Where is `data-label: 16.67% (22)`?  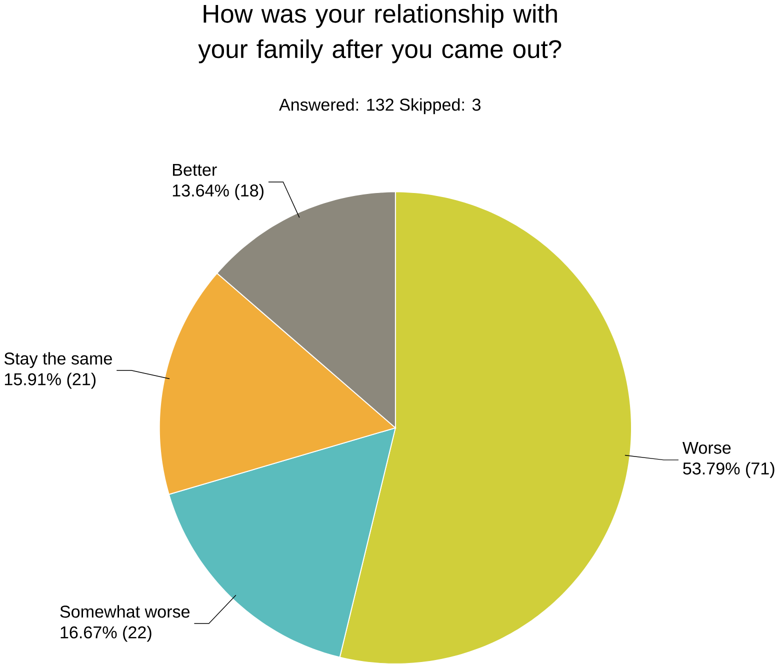
data-label: 16.67% (22) is located at coordinates (106, 634).